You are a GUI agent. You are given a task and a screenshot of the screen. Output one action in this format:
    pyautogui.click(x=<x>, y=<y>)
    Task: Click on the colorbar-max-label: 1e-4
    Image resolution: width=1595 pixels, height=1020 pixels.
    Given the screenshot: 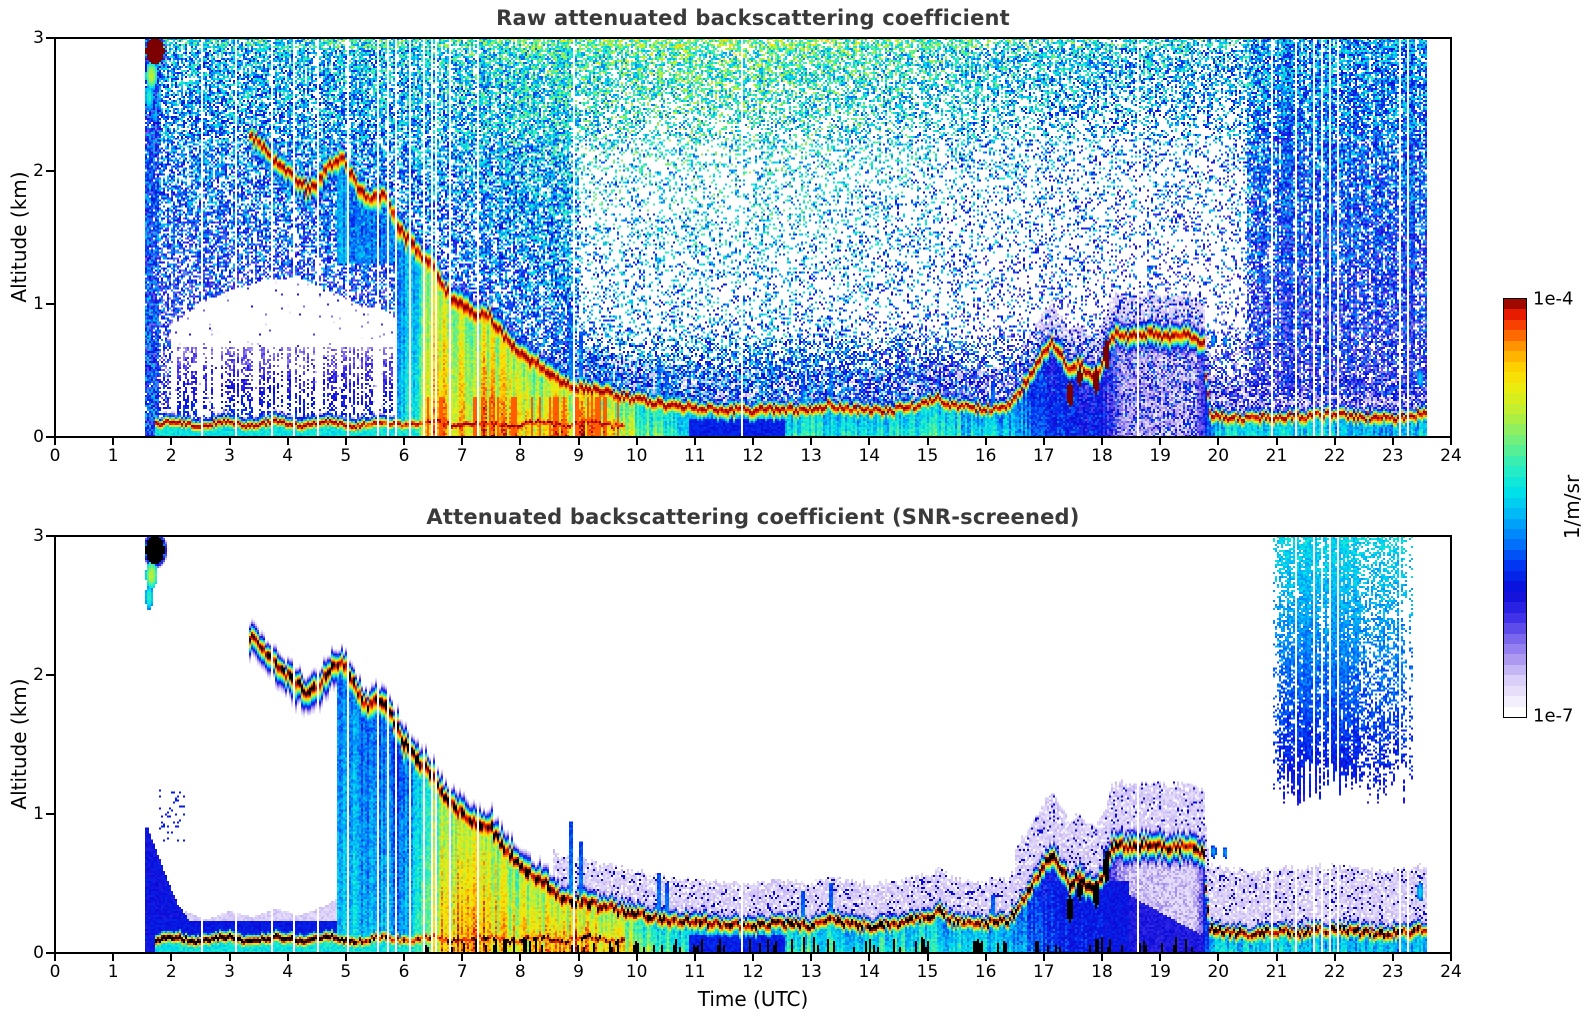 What is the action you would take?
    pyautogui.click(x=1553, y=299)
    